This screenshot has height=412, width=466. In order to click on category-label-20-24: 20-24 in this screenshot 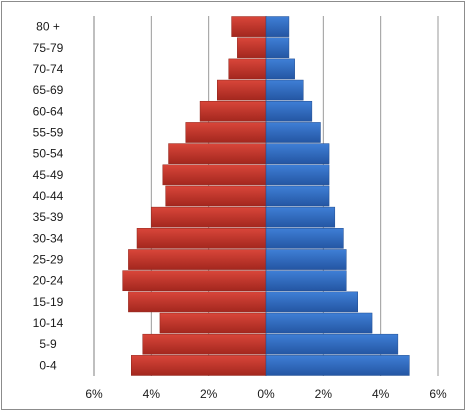, I will do `click(48, 281)`.